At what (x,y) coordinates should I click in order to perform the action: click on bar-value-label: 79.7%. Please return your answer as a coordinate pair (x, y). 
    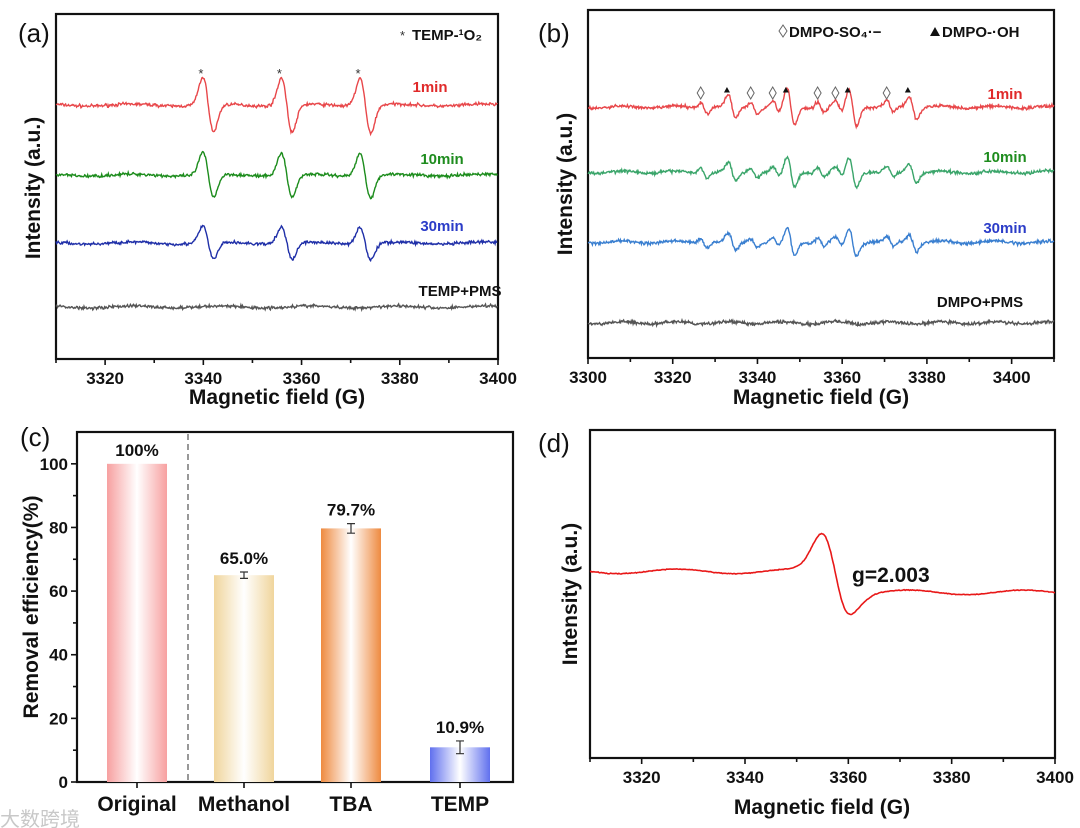
    Looking at the image, I should click on (351, 510).